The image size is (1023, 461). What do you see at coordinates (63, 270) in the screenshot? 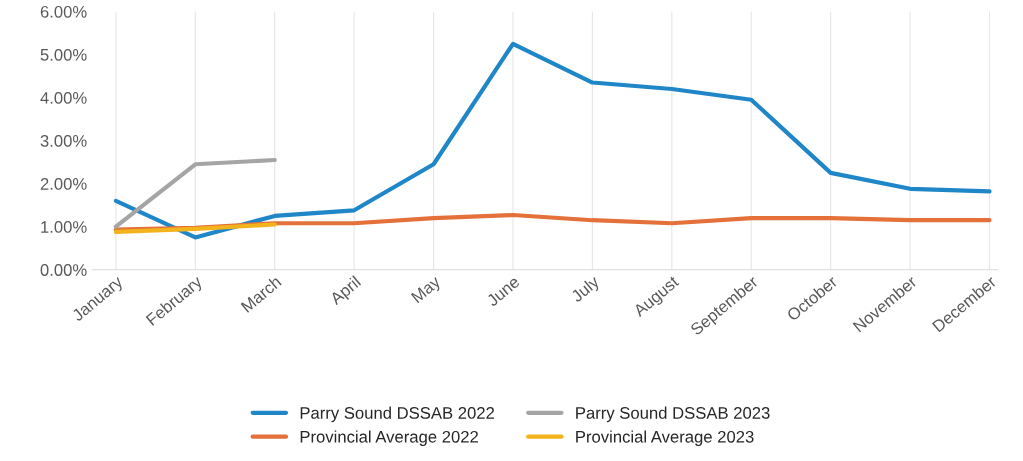
I see `y-tick-label: 0.00%` at bounding box center [63, 270].